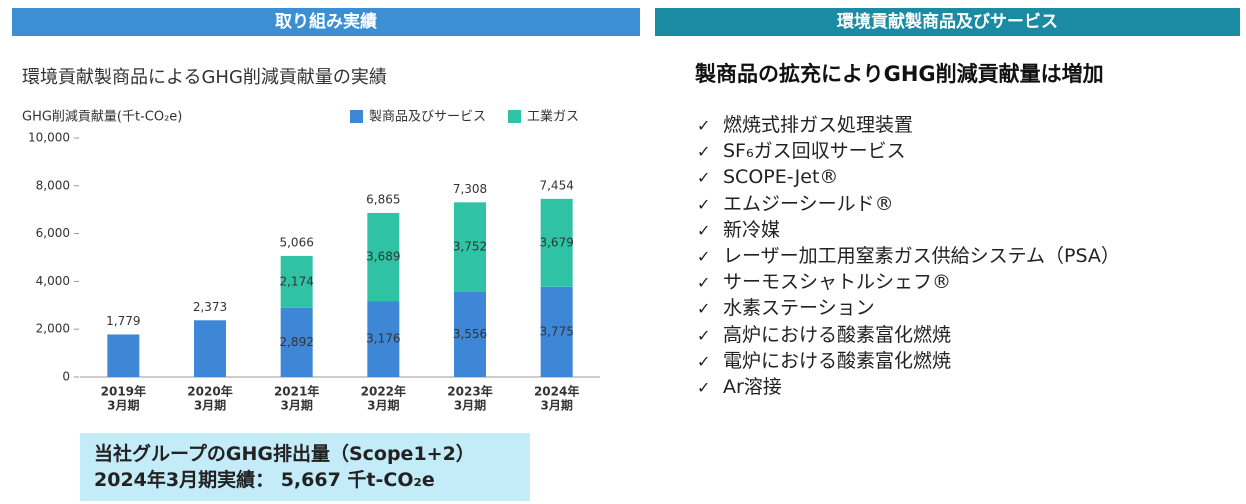 Image resolution: width=1246 pixels, height=504 pixels. I want to click on y-tick-label: 10,000, so click(49, 138).